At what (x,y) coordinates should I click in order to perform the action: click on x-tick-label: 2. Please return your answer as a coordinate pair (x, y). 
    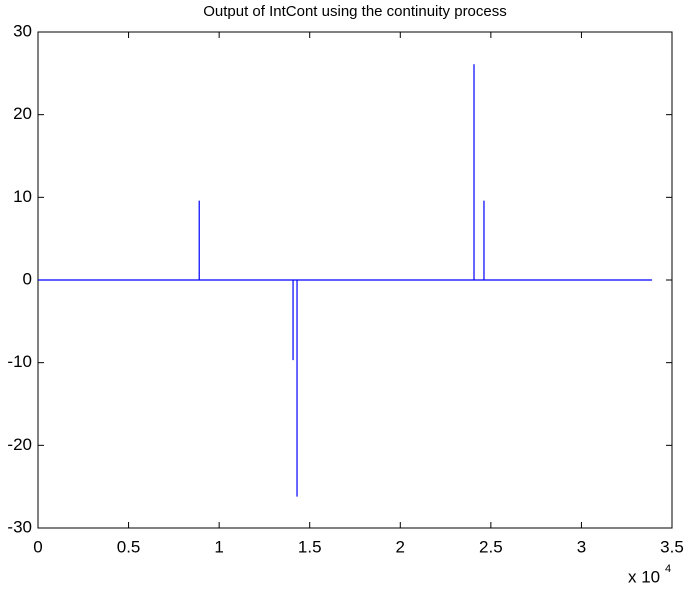
    Looking at the image, I should click on (400, 546).